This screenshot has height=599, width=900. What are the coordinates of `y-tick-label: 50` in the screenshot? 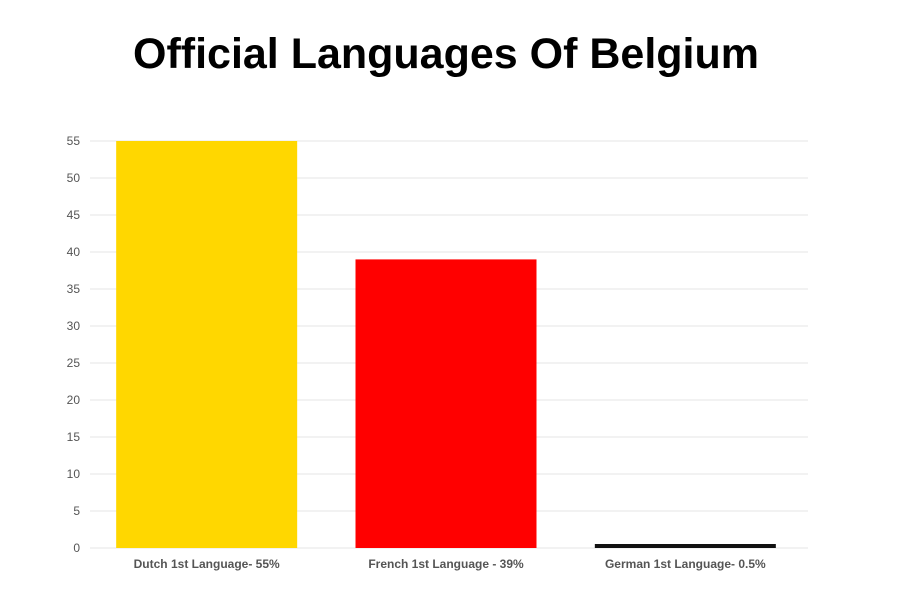 It's located at (74, 178).